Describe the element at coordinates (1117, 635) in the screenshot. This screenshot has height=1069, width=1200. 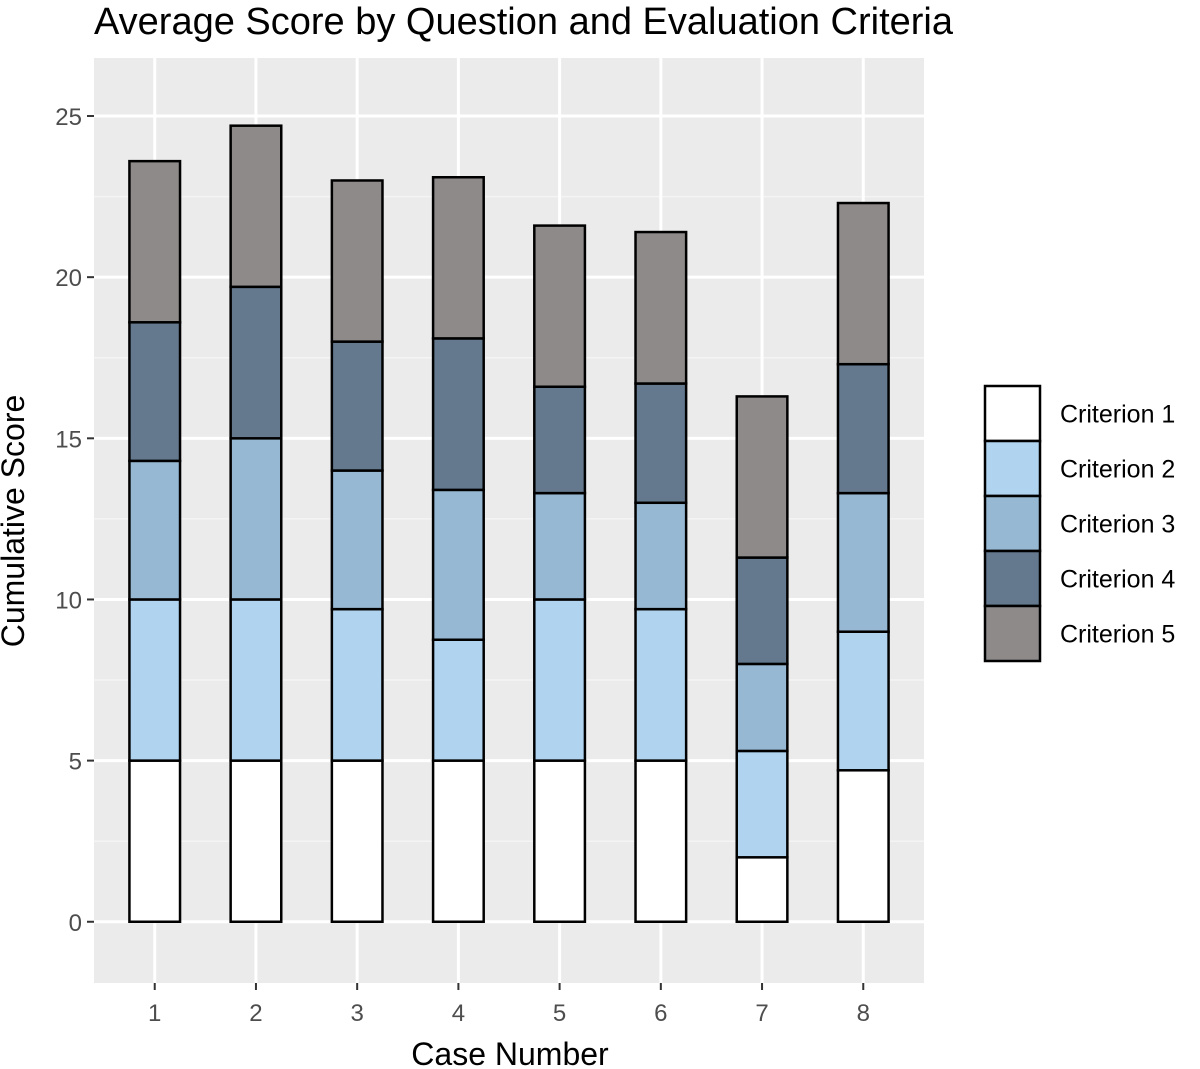
I see `legend-label: Criterion 5` at that location.